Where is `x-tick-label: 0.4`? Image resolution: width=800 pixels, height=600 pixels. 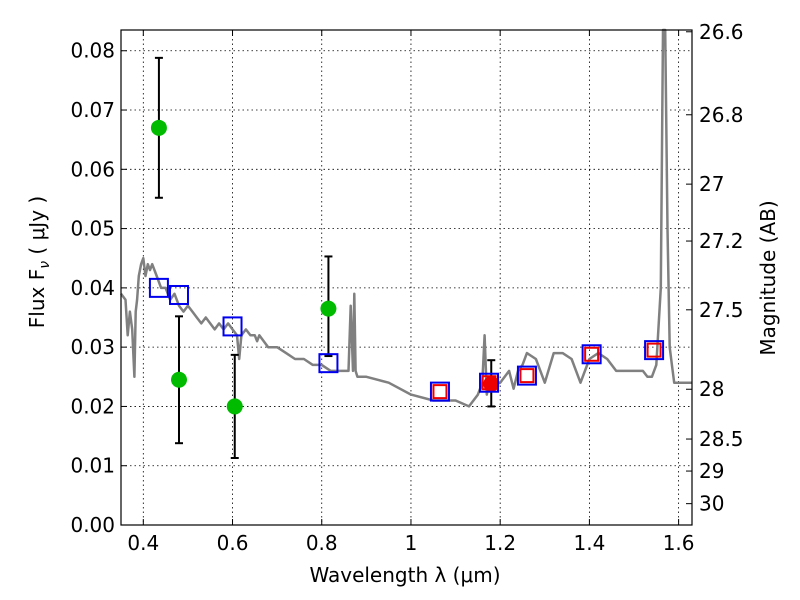
x-tick-label: 0.4 is located at coordinates (143, 543).